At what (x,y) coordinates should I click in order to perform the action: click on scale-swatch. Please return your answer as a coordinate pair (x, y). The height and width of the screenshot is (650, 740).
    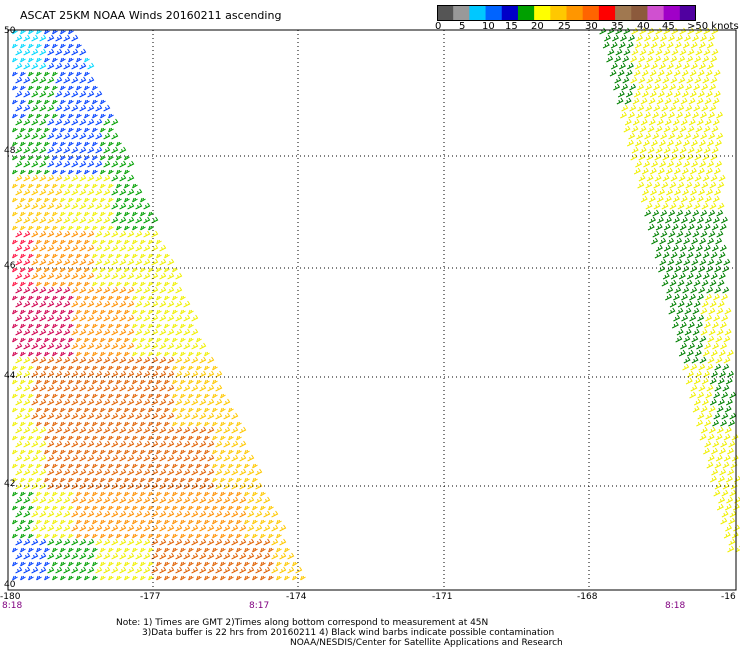
    Looking at the image, I should click on (656, 13).